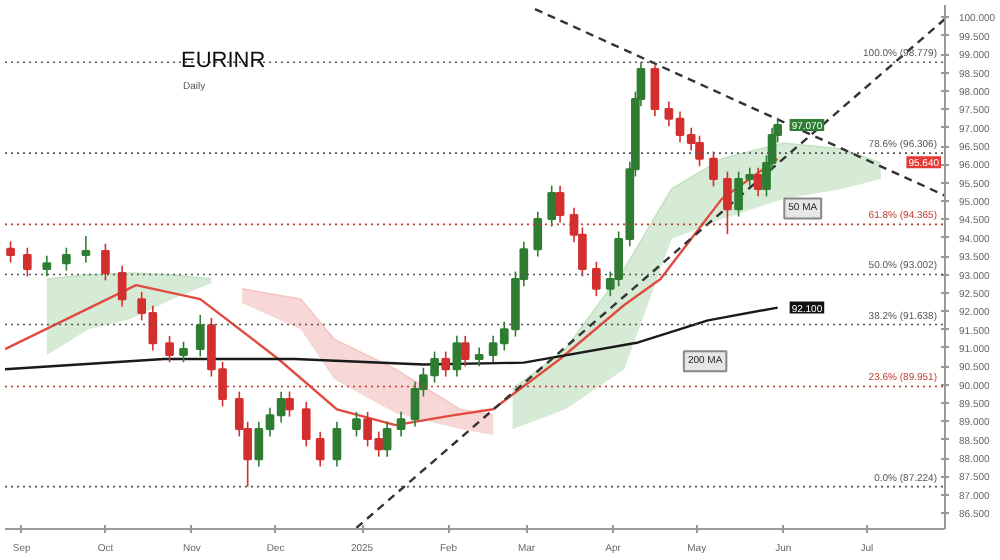  I want to click on line-series, so click(392, 338).